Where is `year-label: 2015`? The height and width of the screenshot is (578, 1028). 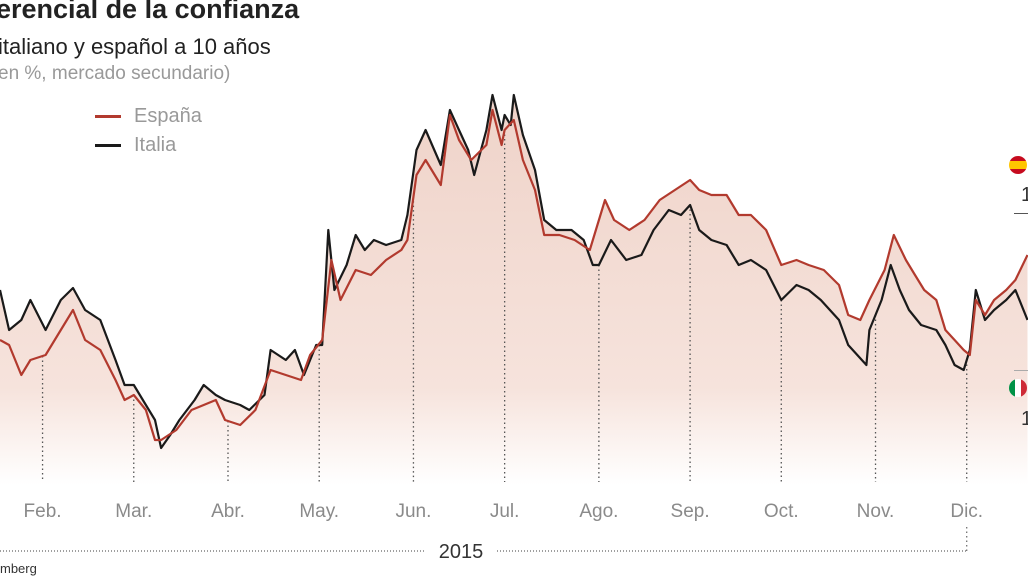
year-label: 2015 is located at coordinates (461, 552).